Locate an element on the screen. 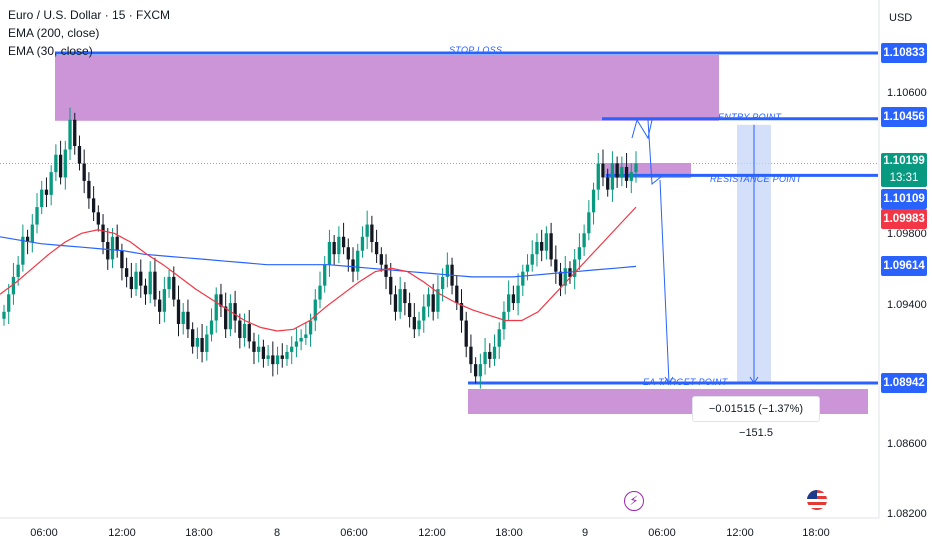 The width and height of the screenshot is (932, 550). ema30-legend: EMA (30, close) is located at coordinates (50, 51).